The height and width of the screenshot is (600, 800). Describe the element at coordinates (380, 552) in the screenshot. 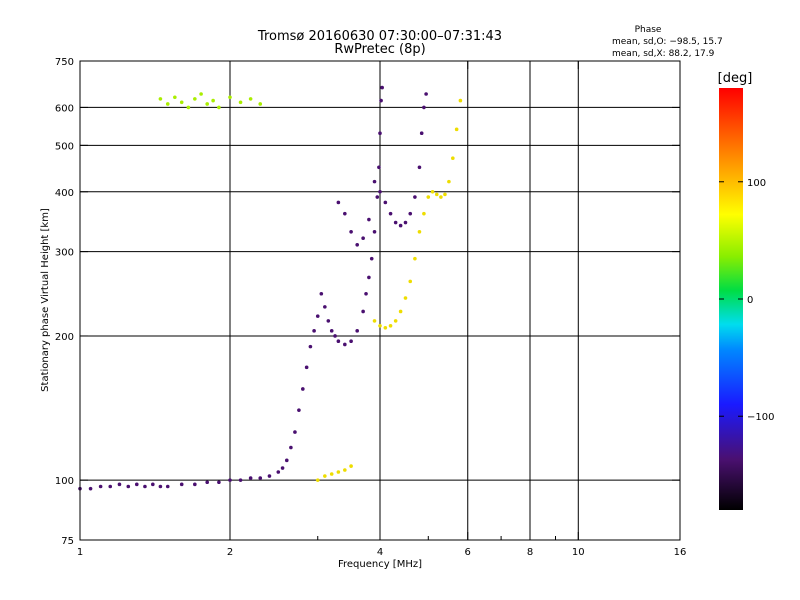

I see `x-tick-label: 4` at that location.